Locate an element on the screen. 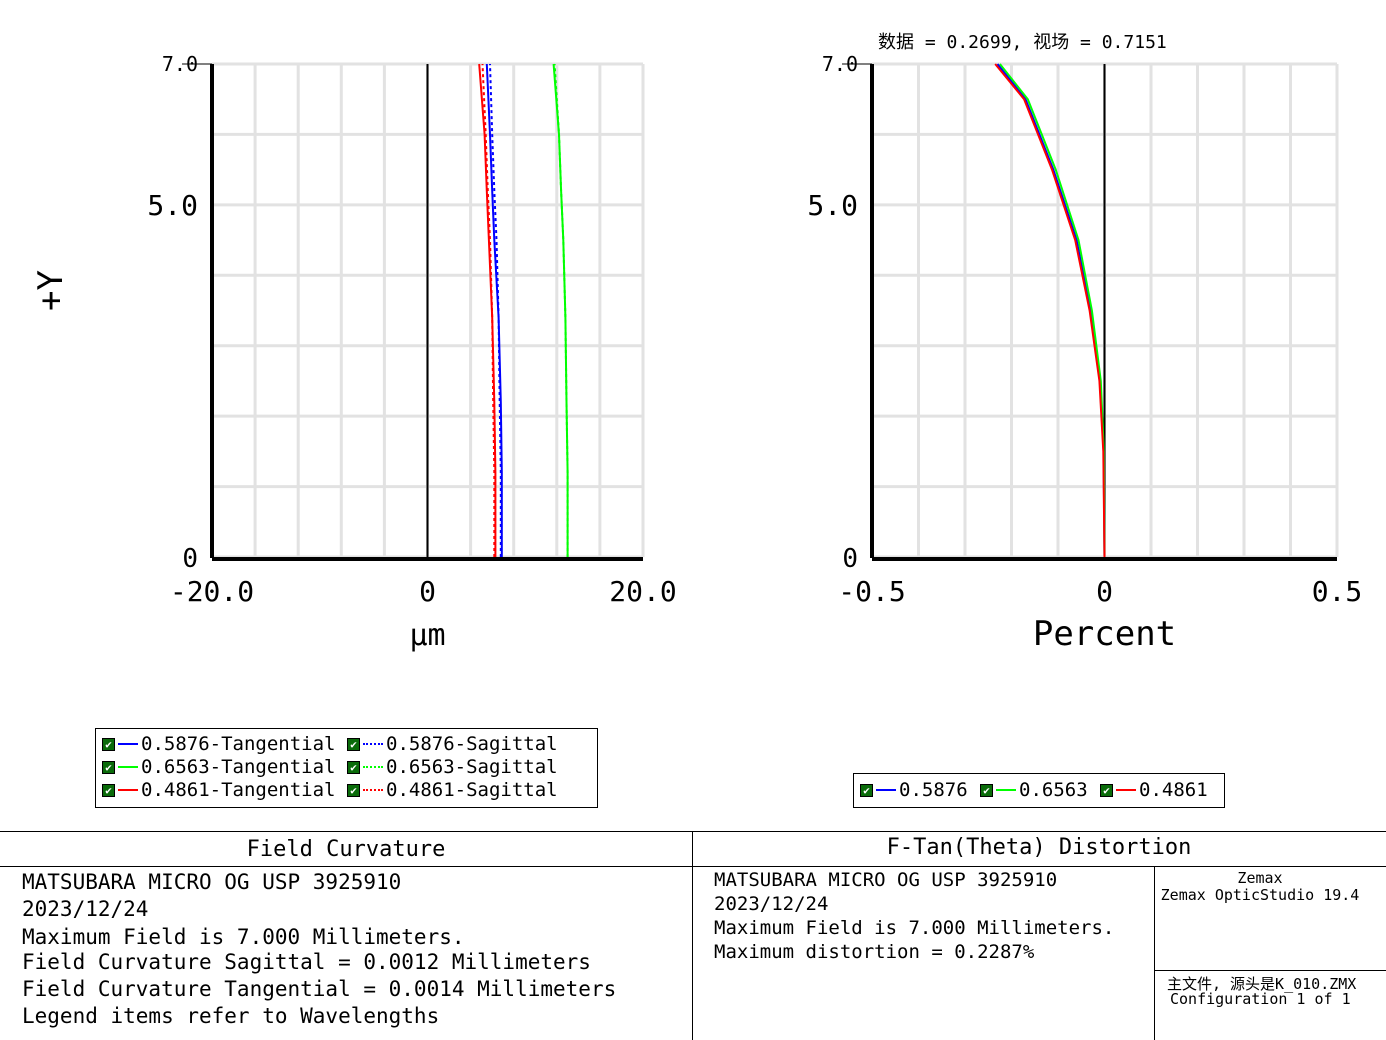 The width and height of the screenshot is (1386, 1040). legend-label: 0.5876 is located at coordinates (933, 790).